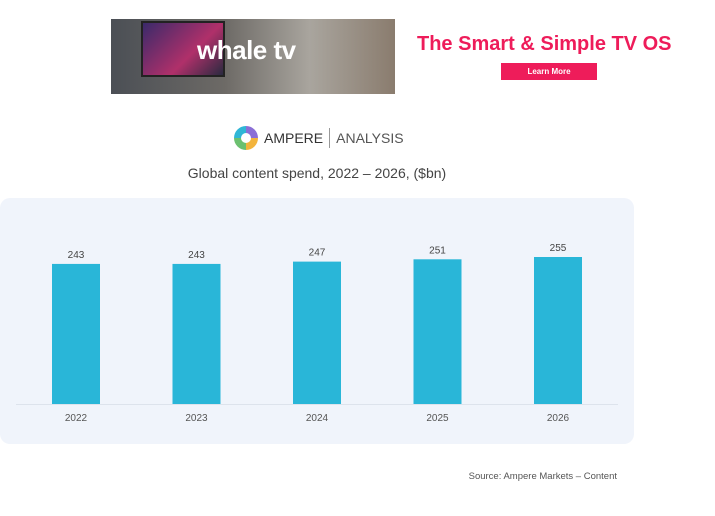 Image resolution: width=715 pixels, height=516 pixels. I want to click on logo-name: AMPERE, so click(294, 138).